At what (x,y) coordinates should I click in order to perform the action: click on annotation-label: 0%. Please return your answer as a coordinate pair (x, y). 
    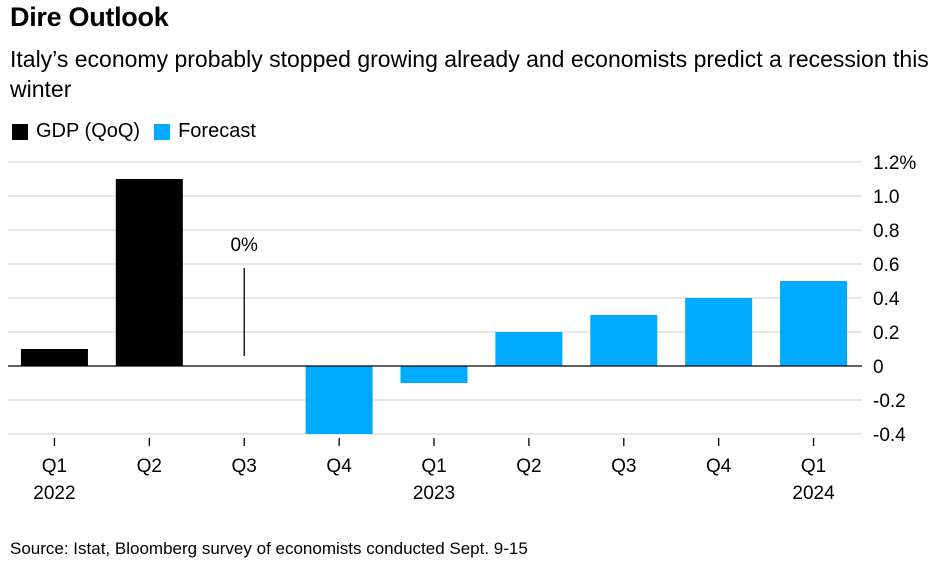
    Looking at the image, I should click on (244, 245).